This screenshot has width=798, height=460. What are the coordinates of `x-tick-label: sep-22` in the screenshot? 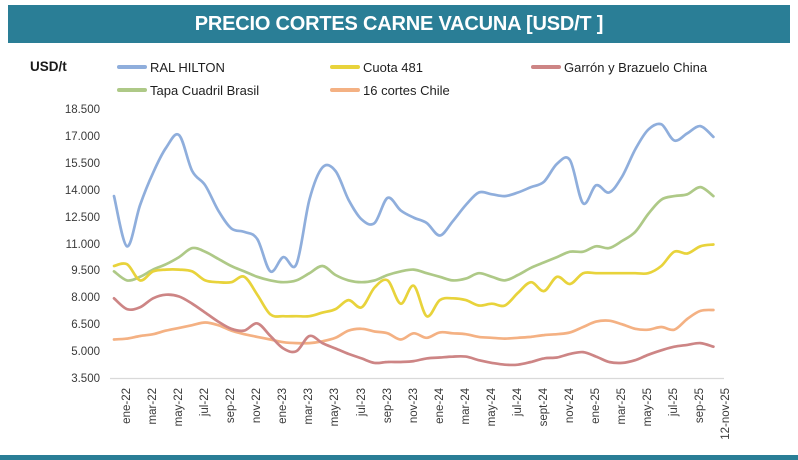 It's located at (231, 406).